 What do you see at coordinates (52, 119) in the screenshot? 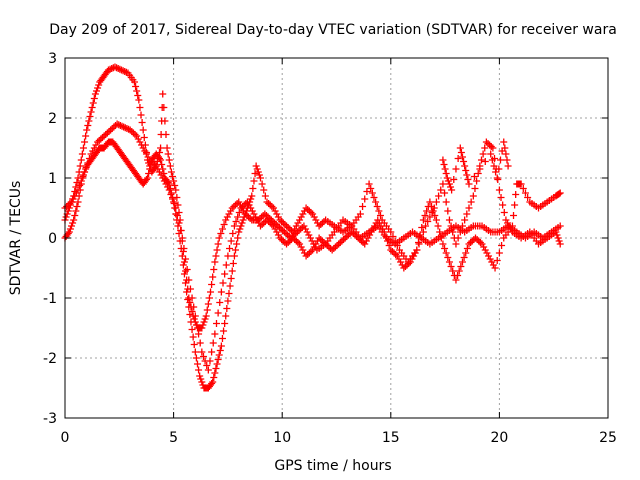
I see `y-tick-label: 2` at bounding box center [52, 119].